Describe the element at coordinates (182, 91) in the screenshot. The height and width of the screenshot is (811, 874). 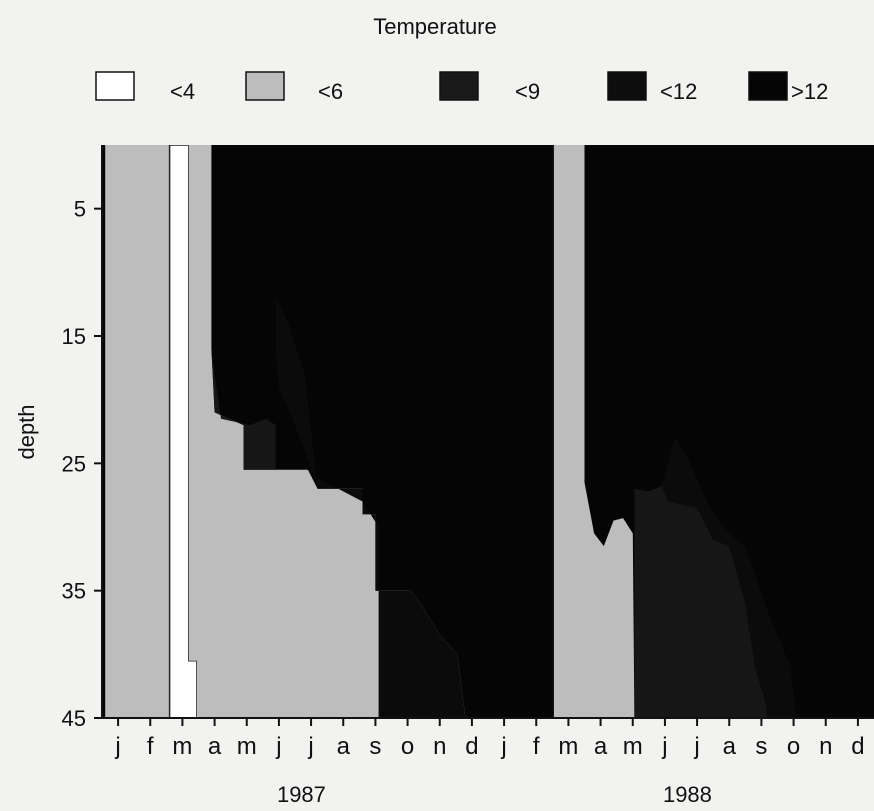
I see `legend-label: <4` at that location.